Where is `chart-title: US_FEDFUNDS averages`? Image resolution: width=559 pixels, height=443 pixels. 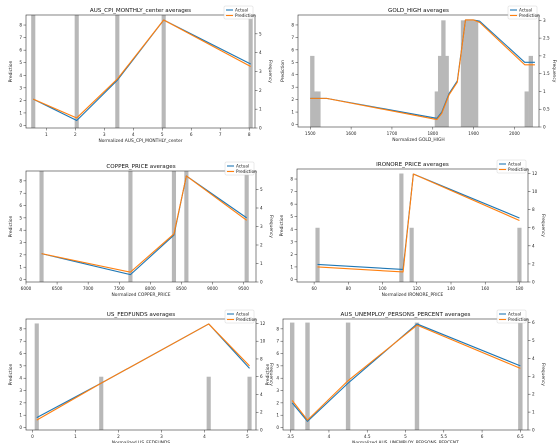
chart-title: US_FEDFUNDS averages is located at coordinates (141, 315).